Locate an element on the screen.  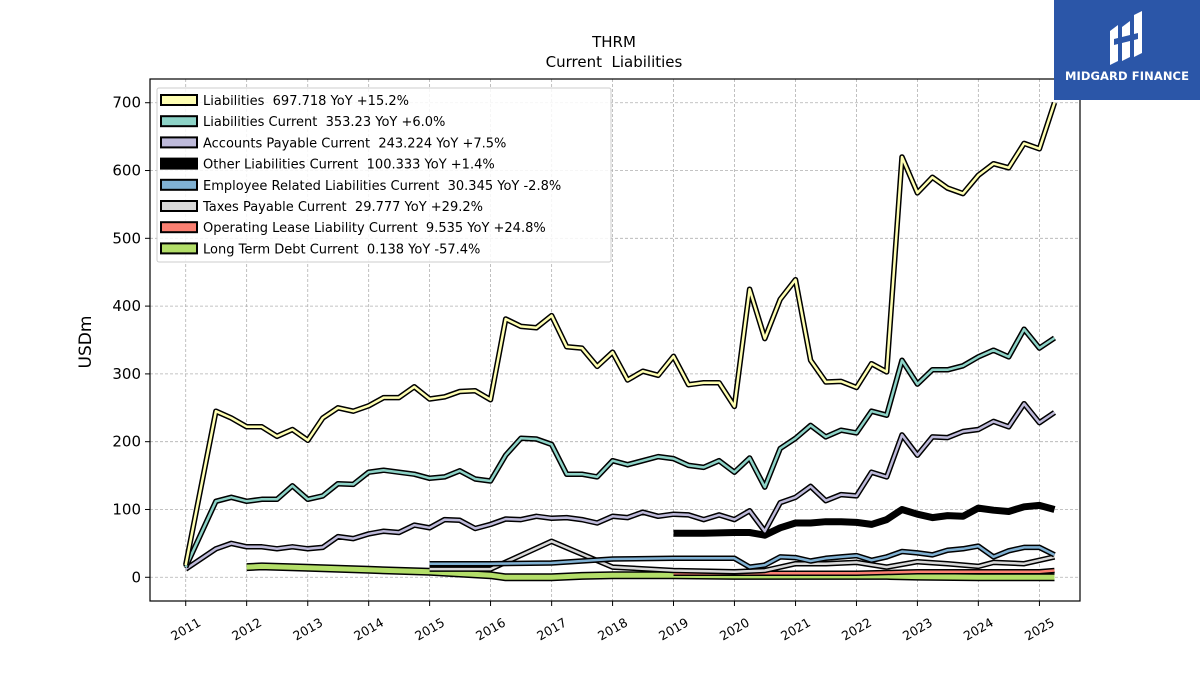
legend-item: Long Term Debt Current 0.138 YoY -57.4% is located at coordinates (320, 249).